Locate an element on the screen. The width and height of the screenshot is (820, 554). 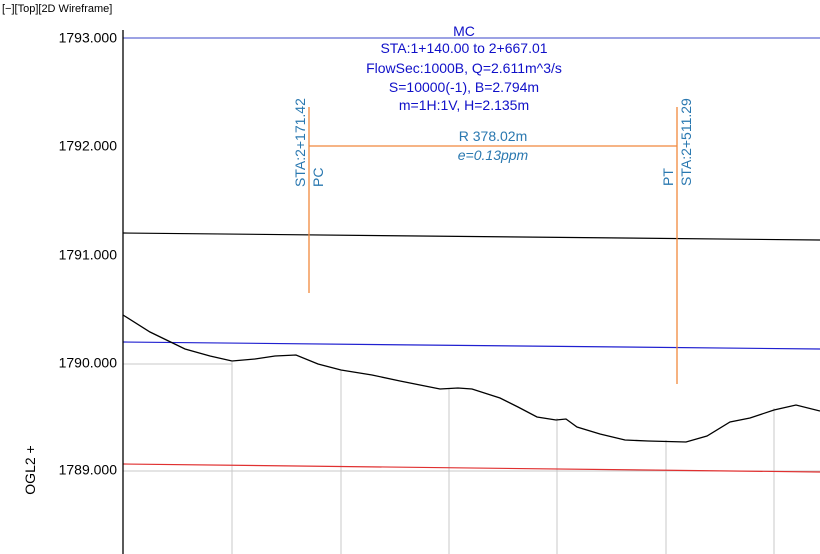
water-surface-line is located at coordinates (471, 345).